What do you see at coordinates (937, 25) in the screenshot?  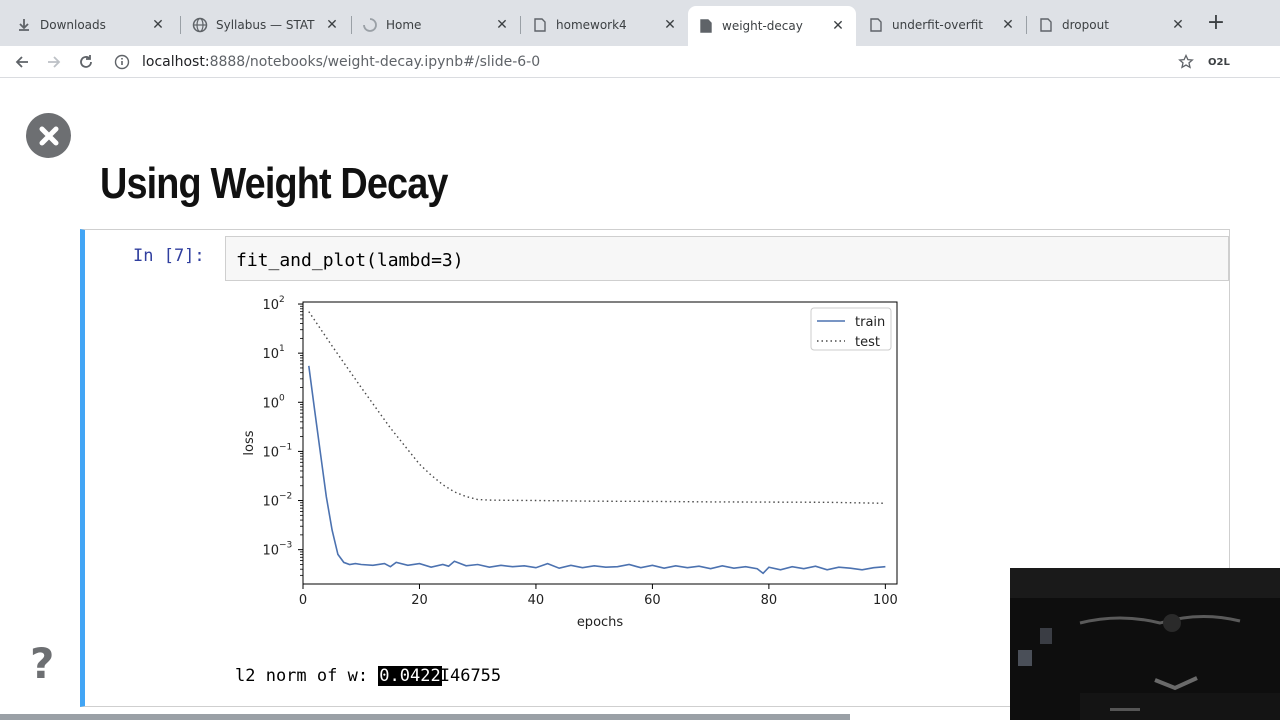 I see `tab-title: underfit-overfit` at bounding box center [937, 25].